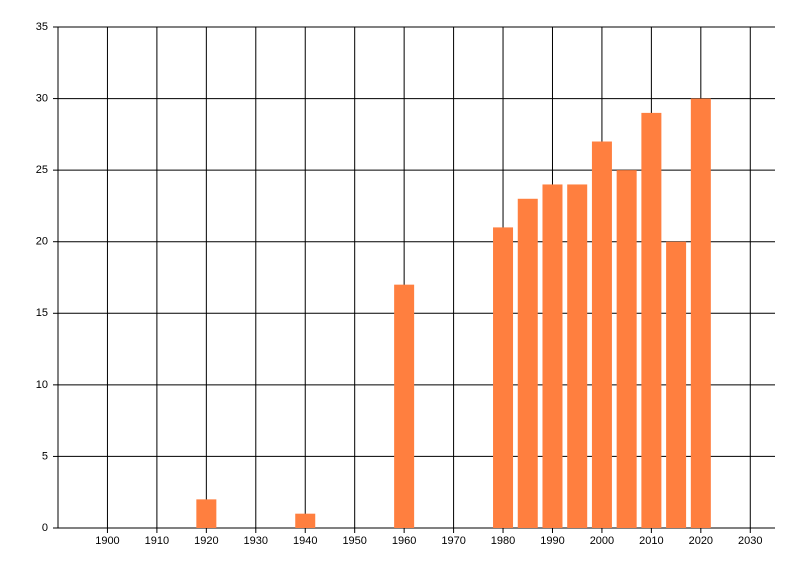 The image size is (800, 576). What do you see at coordinates (42, 313) in the screenshot?
I see `y-tick-label: 15` at bounding box center [42, 313].